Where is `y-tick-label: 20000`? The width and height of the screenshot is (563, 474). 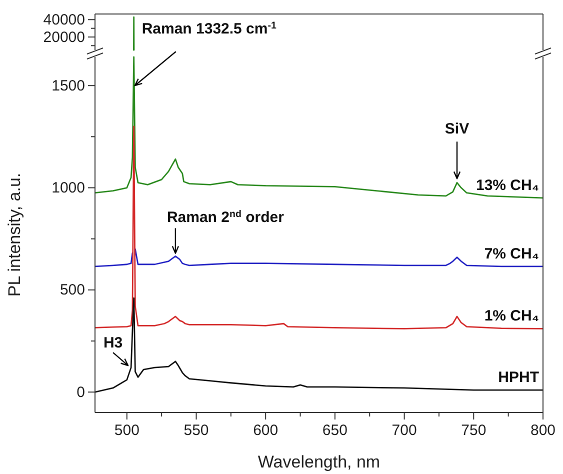 y-tick-label: 20000 is located at coordinates (64, 37).